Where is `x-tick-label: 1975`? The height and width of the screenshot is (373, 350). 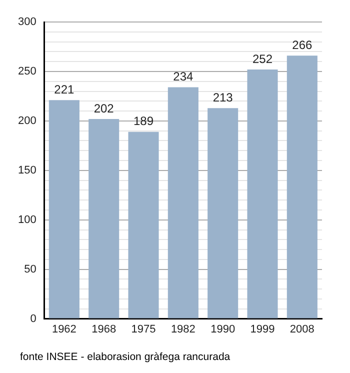 x-tick-label: 1975 is located at coordinates (143, 329).